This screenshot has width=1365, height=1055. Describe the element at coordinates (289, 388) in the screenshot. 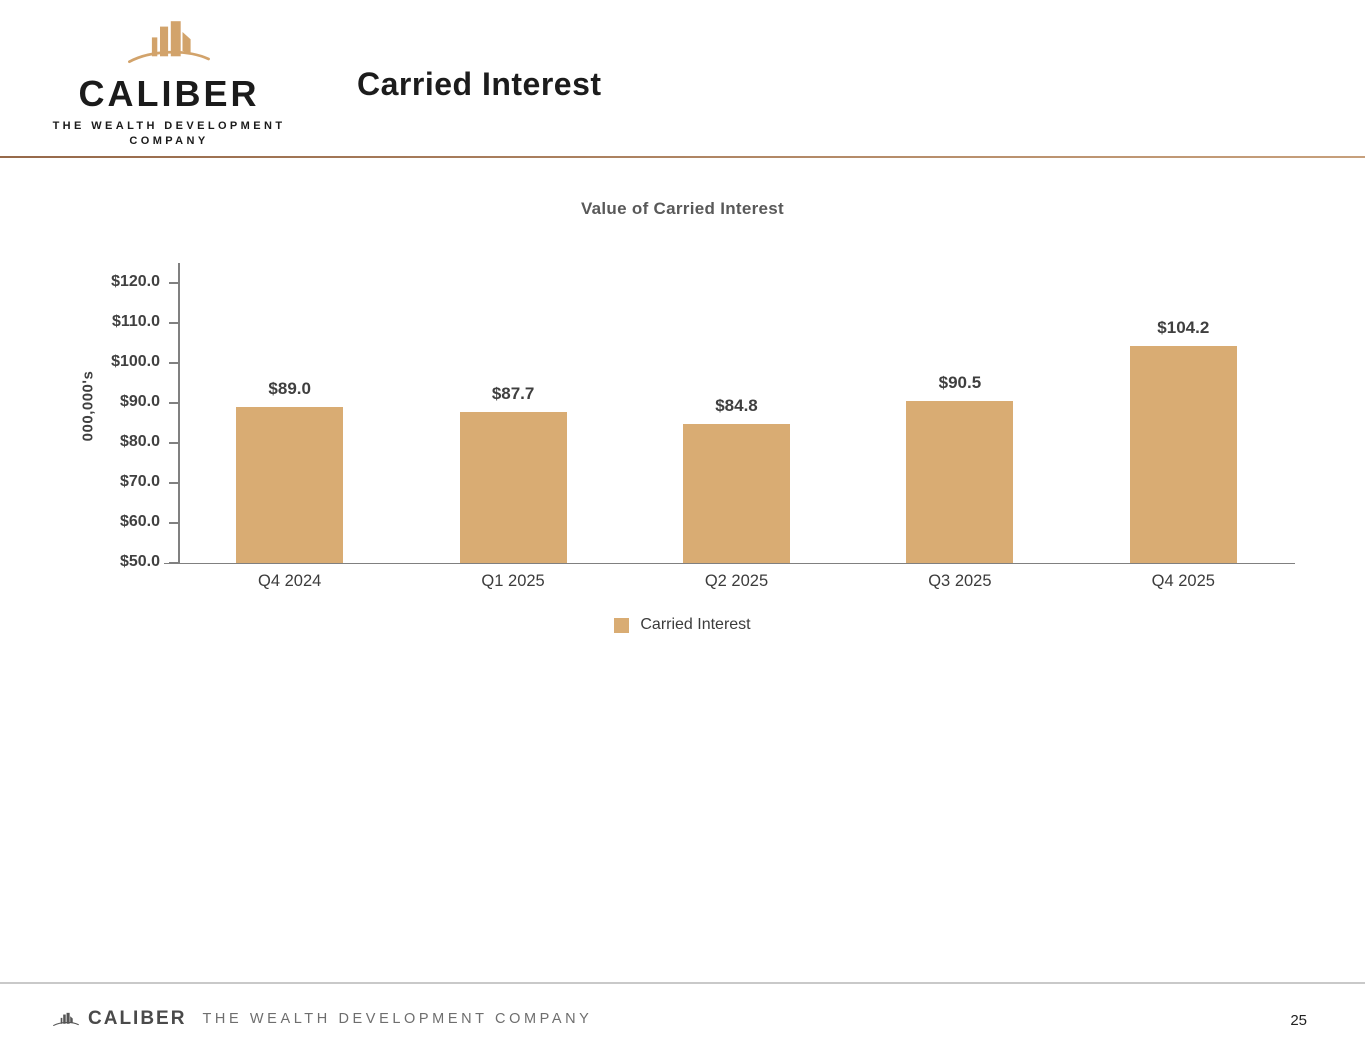

I see `bar-value-label: $89.0` at that location.